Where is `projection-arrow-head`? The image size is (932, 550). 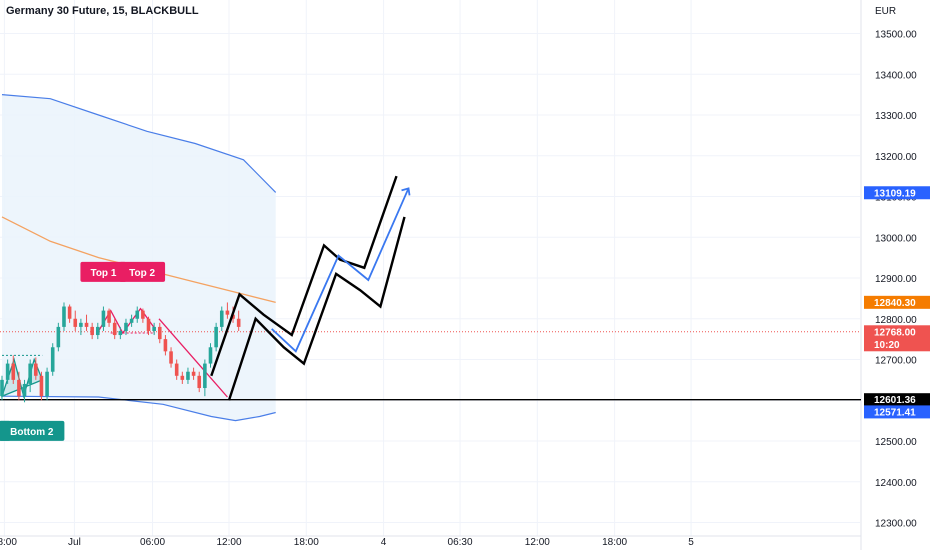 projection-arrow-head is located at coordinates (406, 191).